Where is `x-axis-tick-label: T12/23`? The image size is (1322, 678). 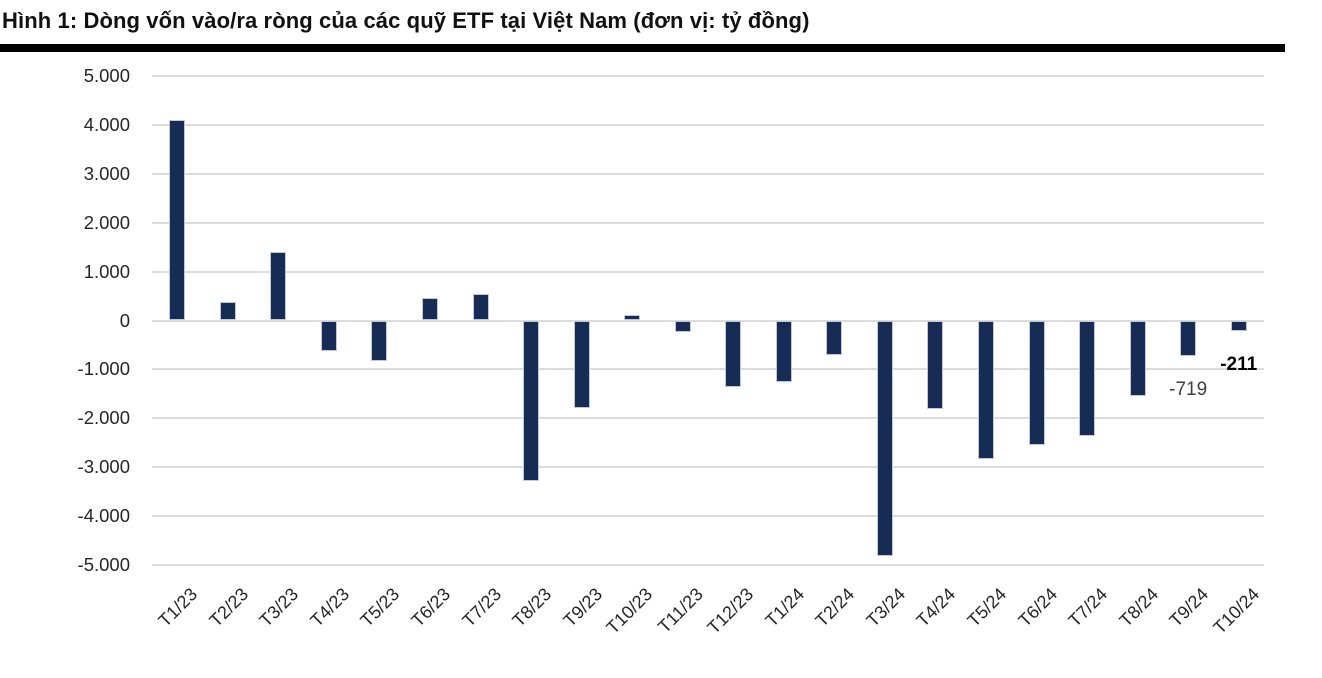 x-axis-tick-label: T12/23 is located at coordinates (730, 611).